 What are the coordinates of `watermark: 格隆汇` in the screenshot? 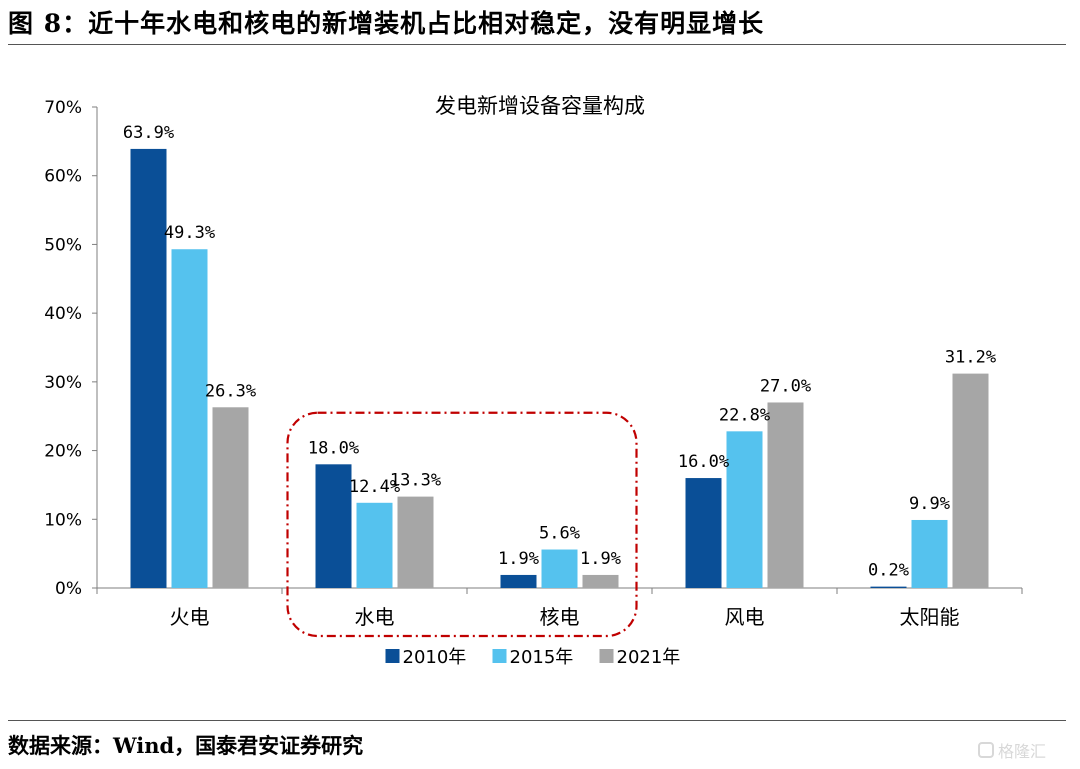 It's located at (1012, 750).